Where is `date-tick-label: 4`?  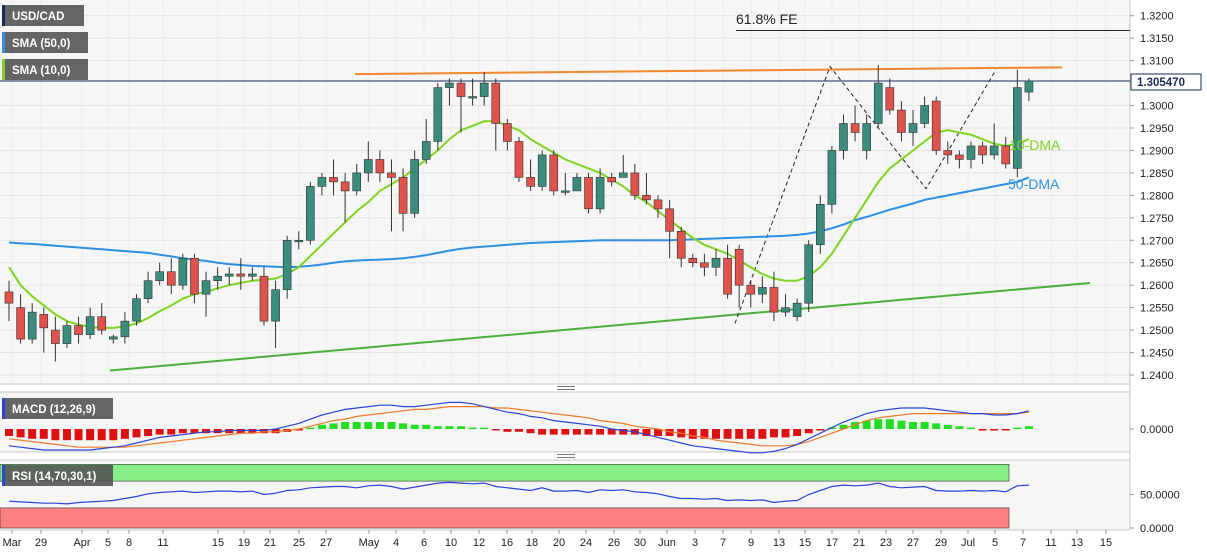 date-tick-label: 4 is located at coordinates (396, 543).